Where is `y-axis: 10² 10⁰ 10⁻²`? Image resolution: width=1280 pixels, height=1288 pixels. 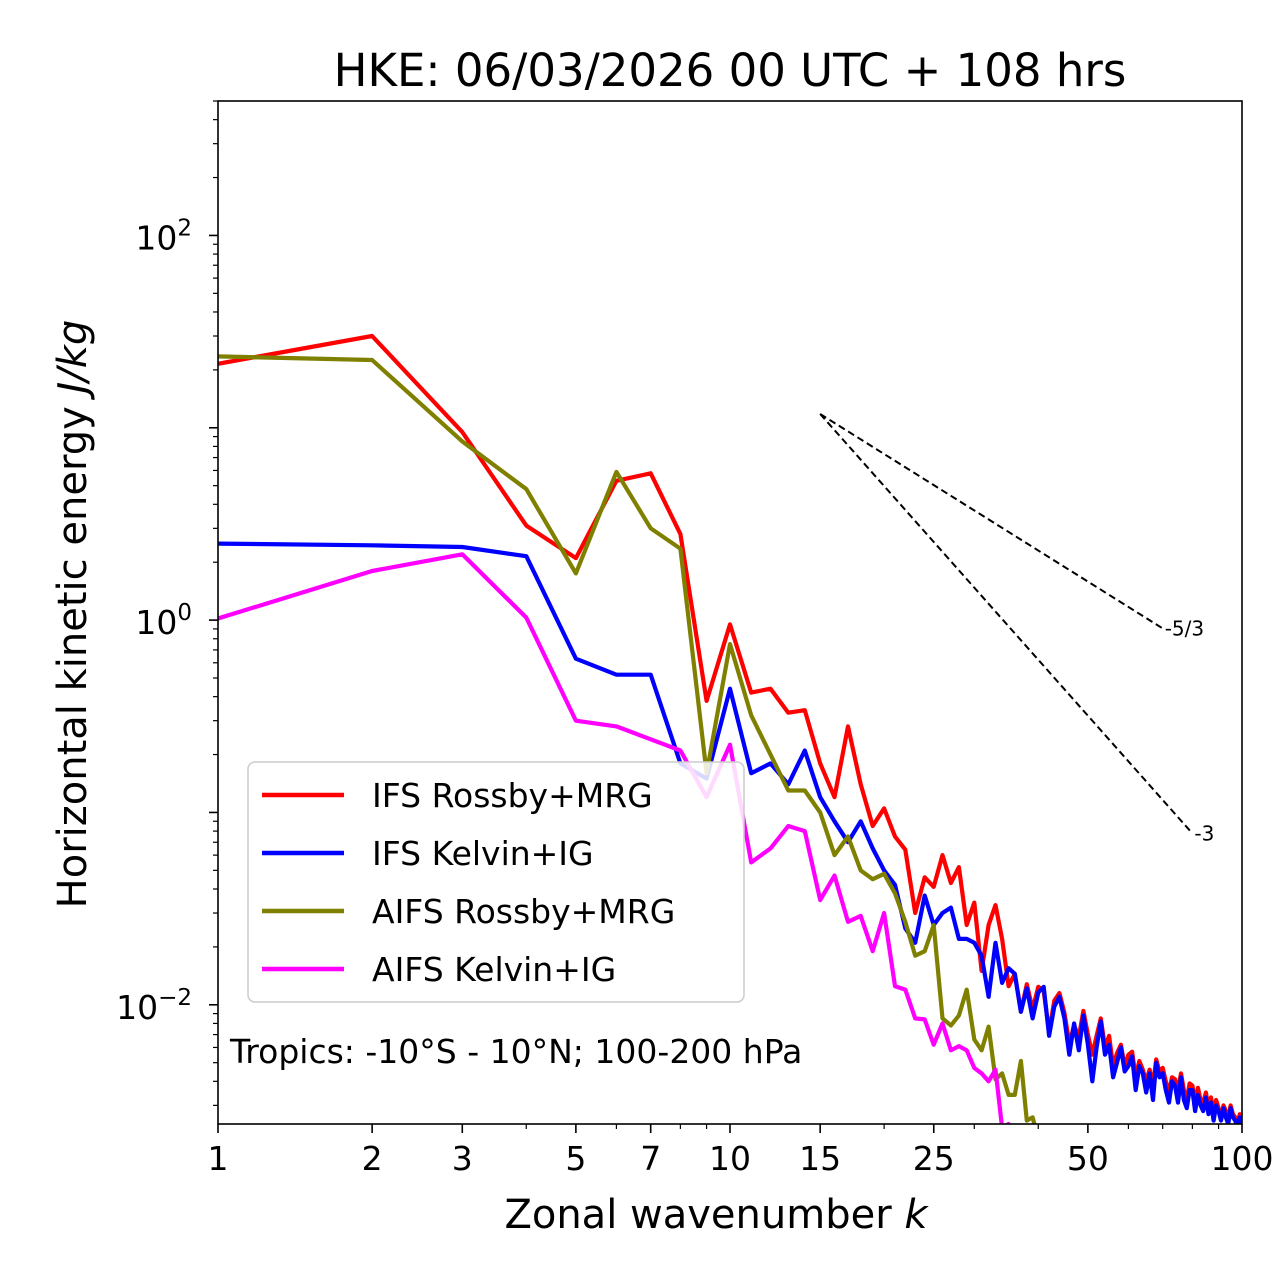
y-axis: 10² 10⁰ 10⁻² is located at coordinates (167, 603).